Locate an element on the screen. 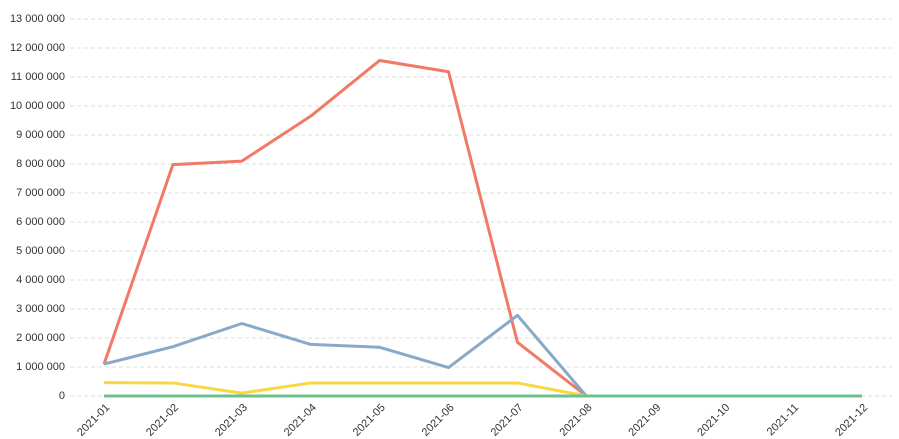 The height and width of the screenshot is (439, 899). y-tick-label: 6 000 000 is located at coordinates (40, 222).